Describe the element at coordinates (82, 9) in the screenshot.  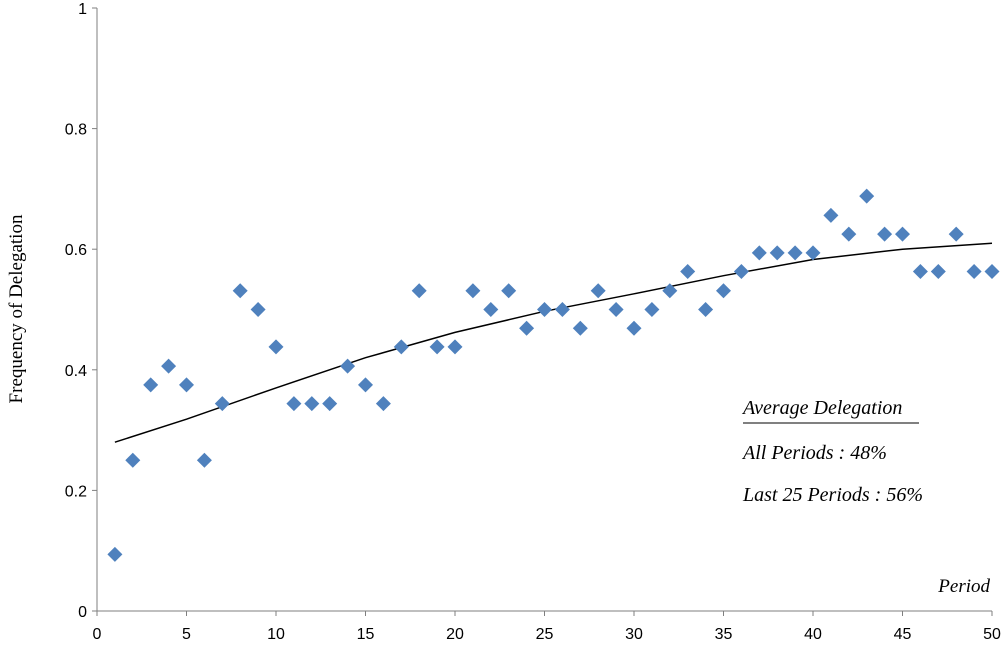
I see `y-tick-label: 1` at that location.